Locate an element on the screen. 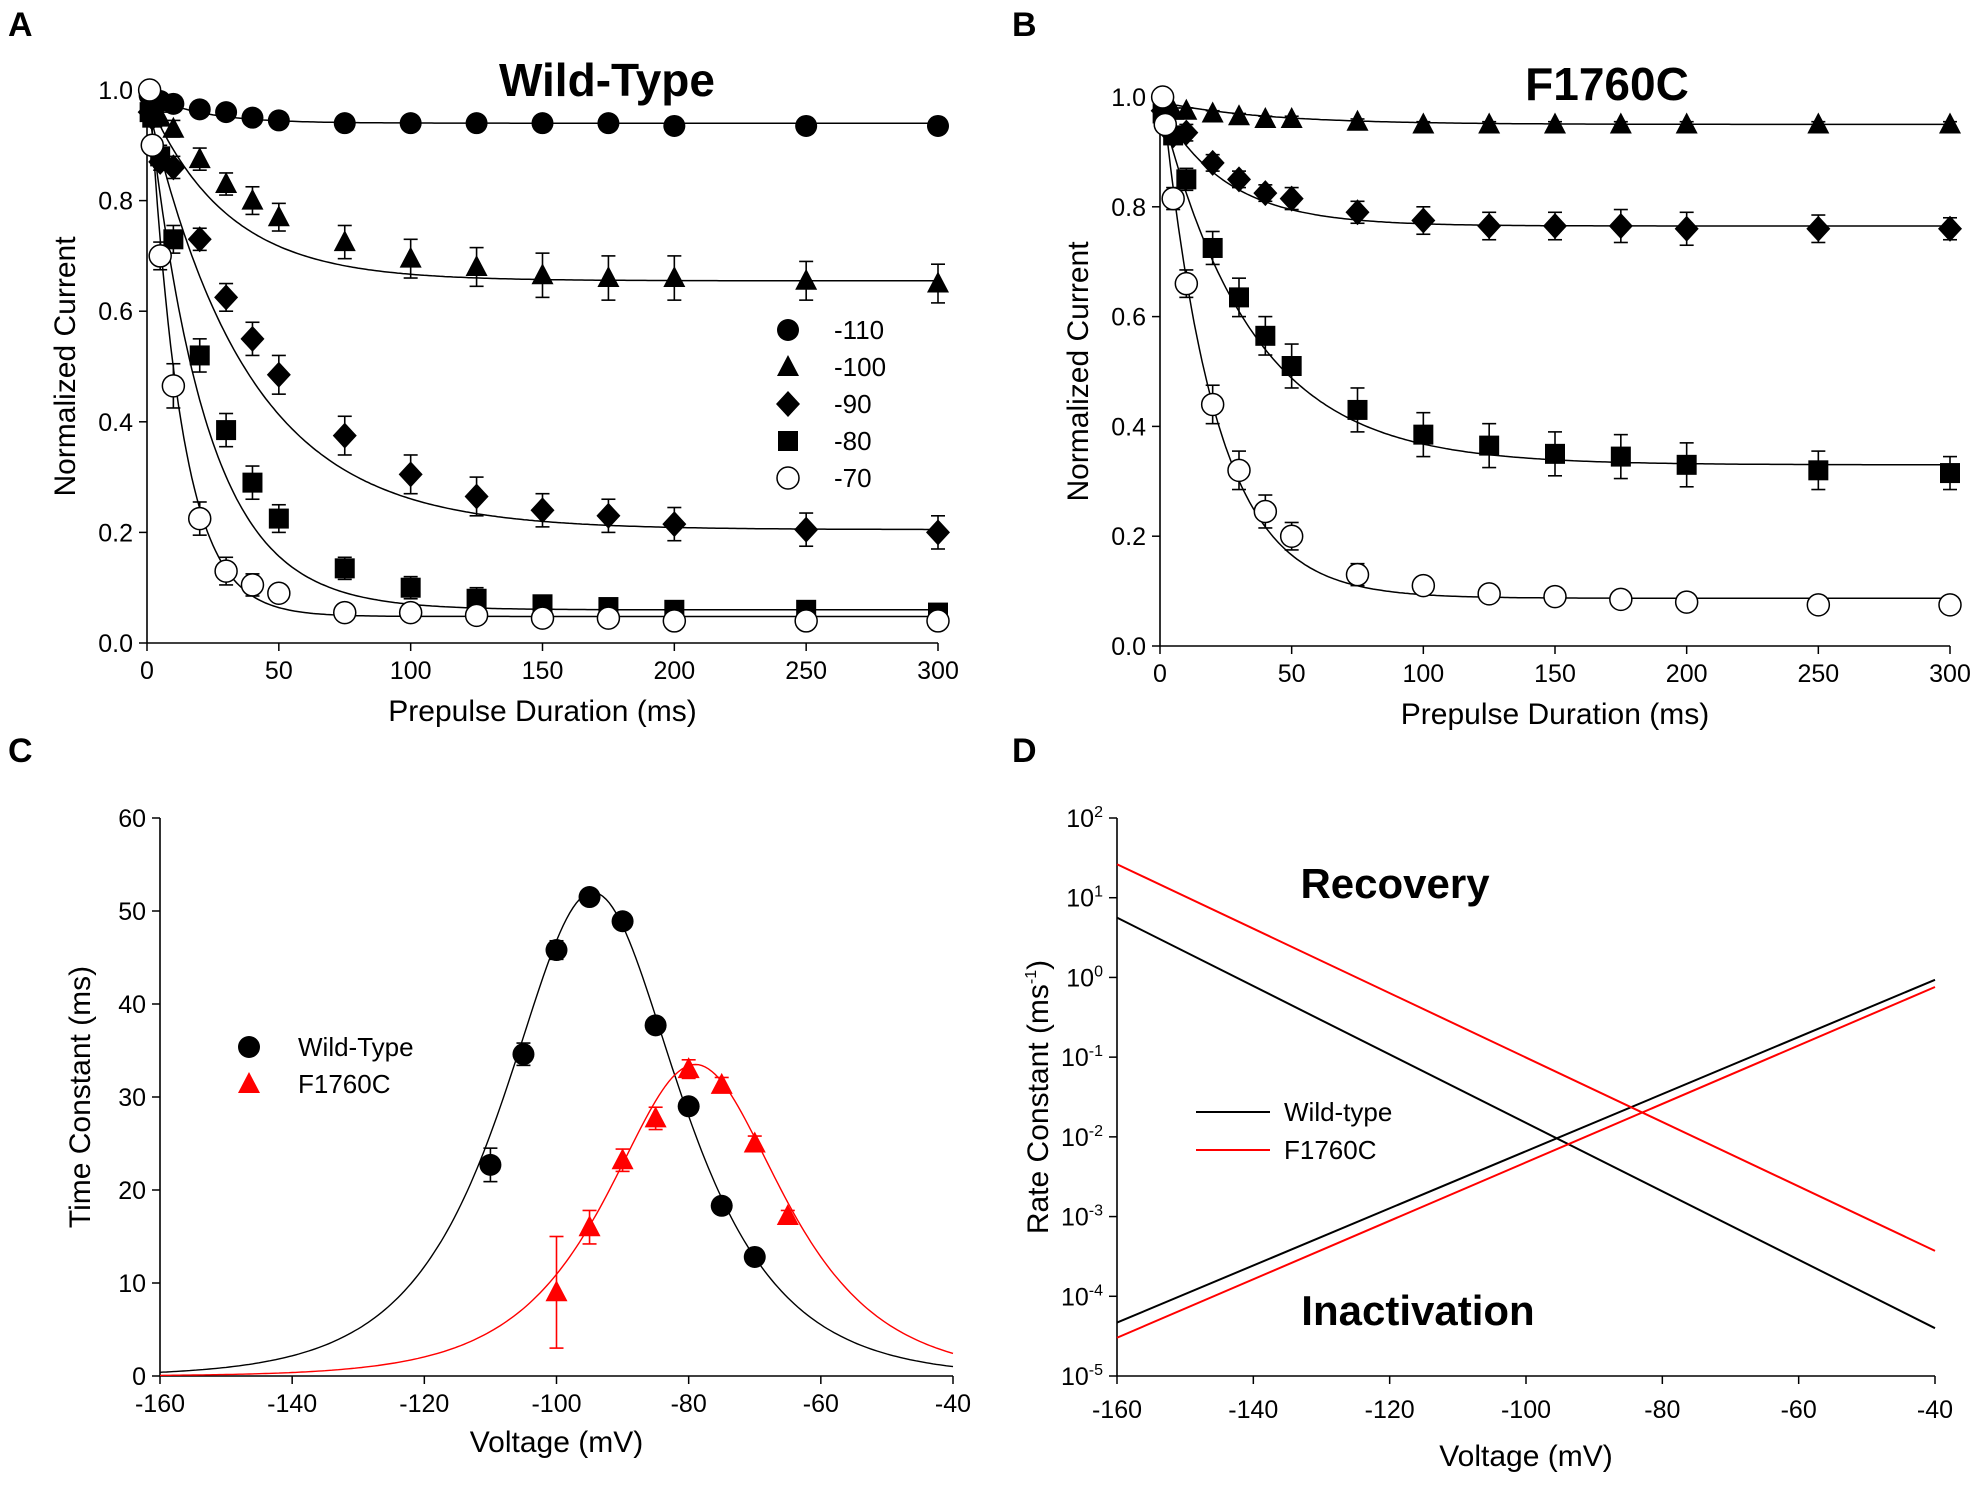 This screenshot has height=1492, width=1974. c-xtick-label: -140 is located at coordinates (292, 1404).